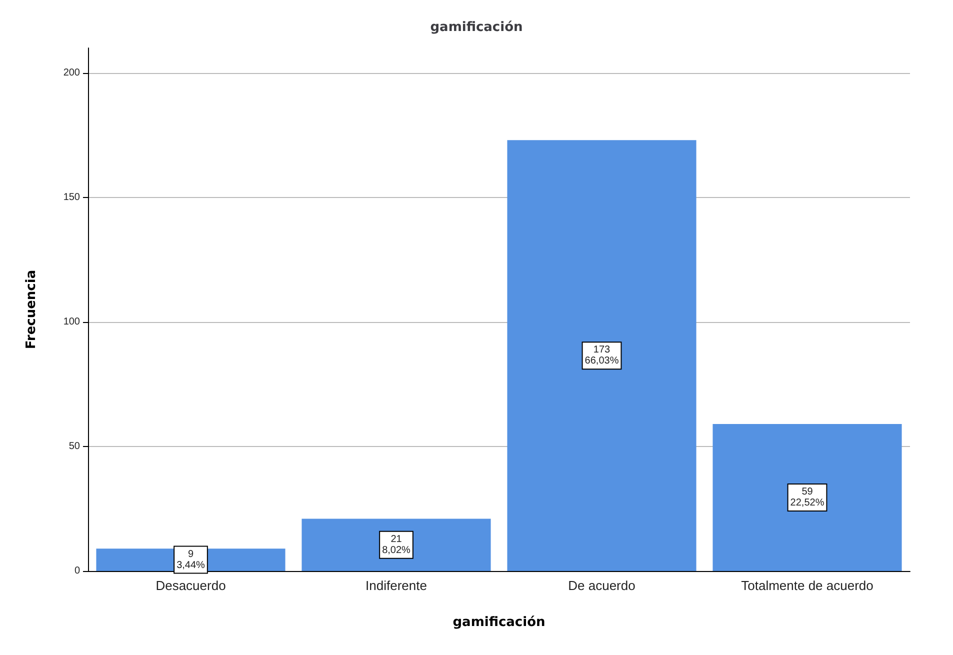 The image size is (953, 655). What do you see at coordinates (191, 585) in the screenshot?
I see `x-tick-label: Desacuerdo` at bounding box center [191, 585].